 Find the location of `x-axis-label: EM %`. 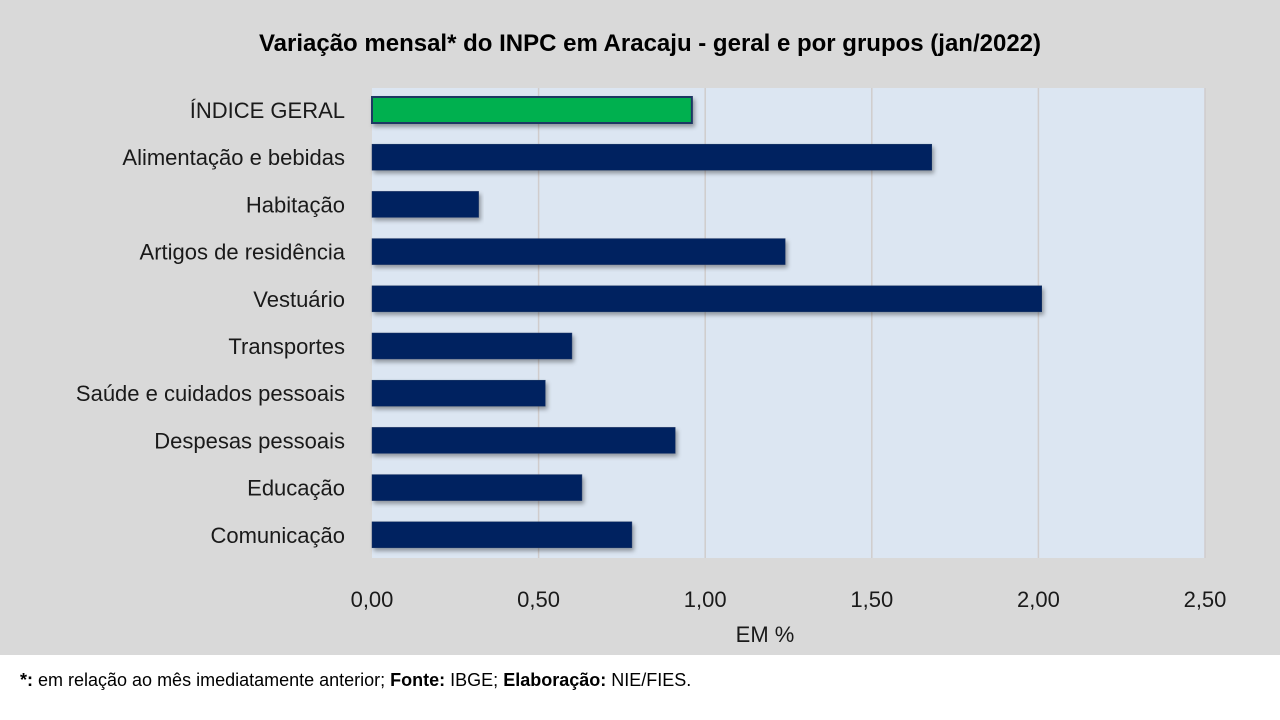

x-axis-label: EM % is located at coordinates (765, 634).